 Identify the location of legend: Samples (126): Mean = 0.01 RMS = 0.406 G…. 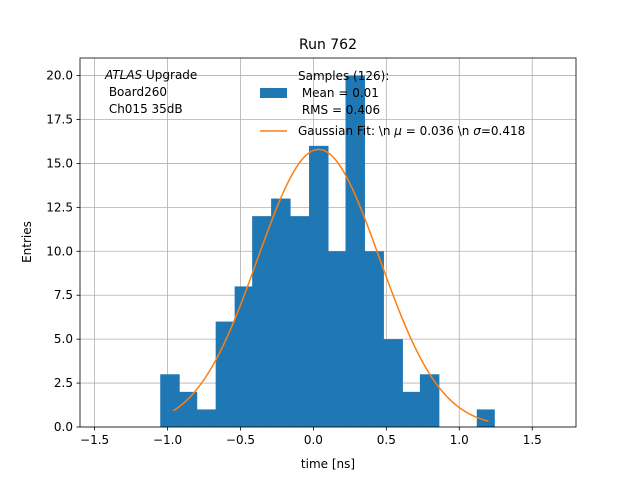
(392, 103).